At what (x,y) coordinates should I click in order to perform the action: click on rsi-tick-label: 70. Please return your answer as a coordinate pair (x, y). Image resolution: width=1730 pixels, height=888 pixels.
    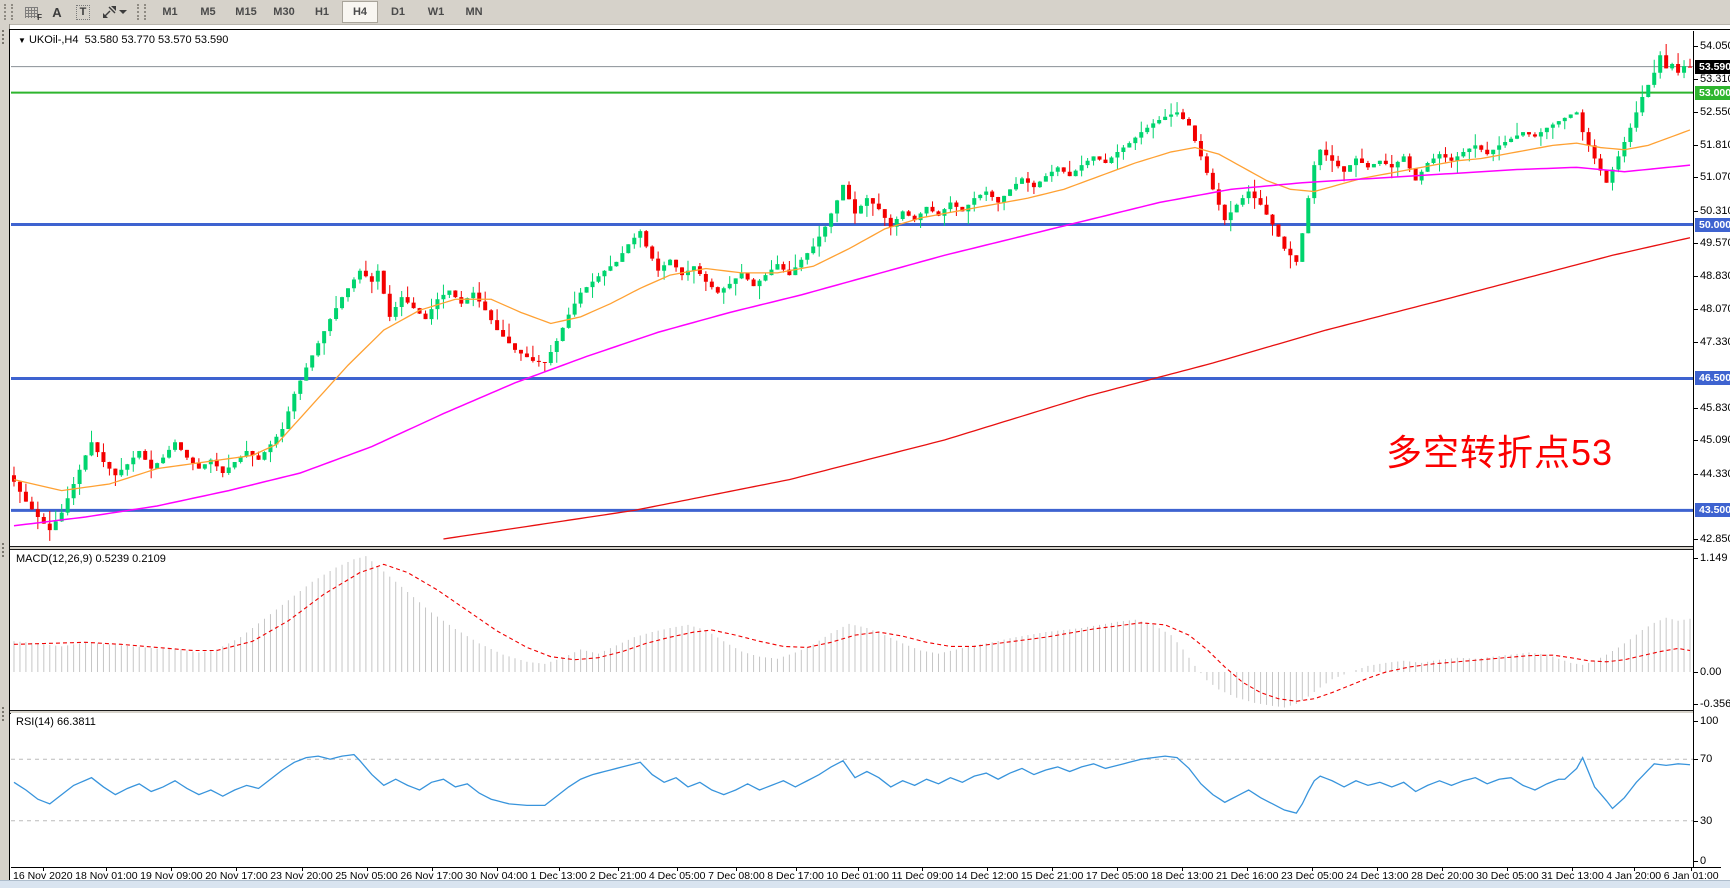
    Looking at the image, I should click on (1706, 759).